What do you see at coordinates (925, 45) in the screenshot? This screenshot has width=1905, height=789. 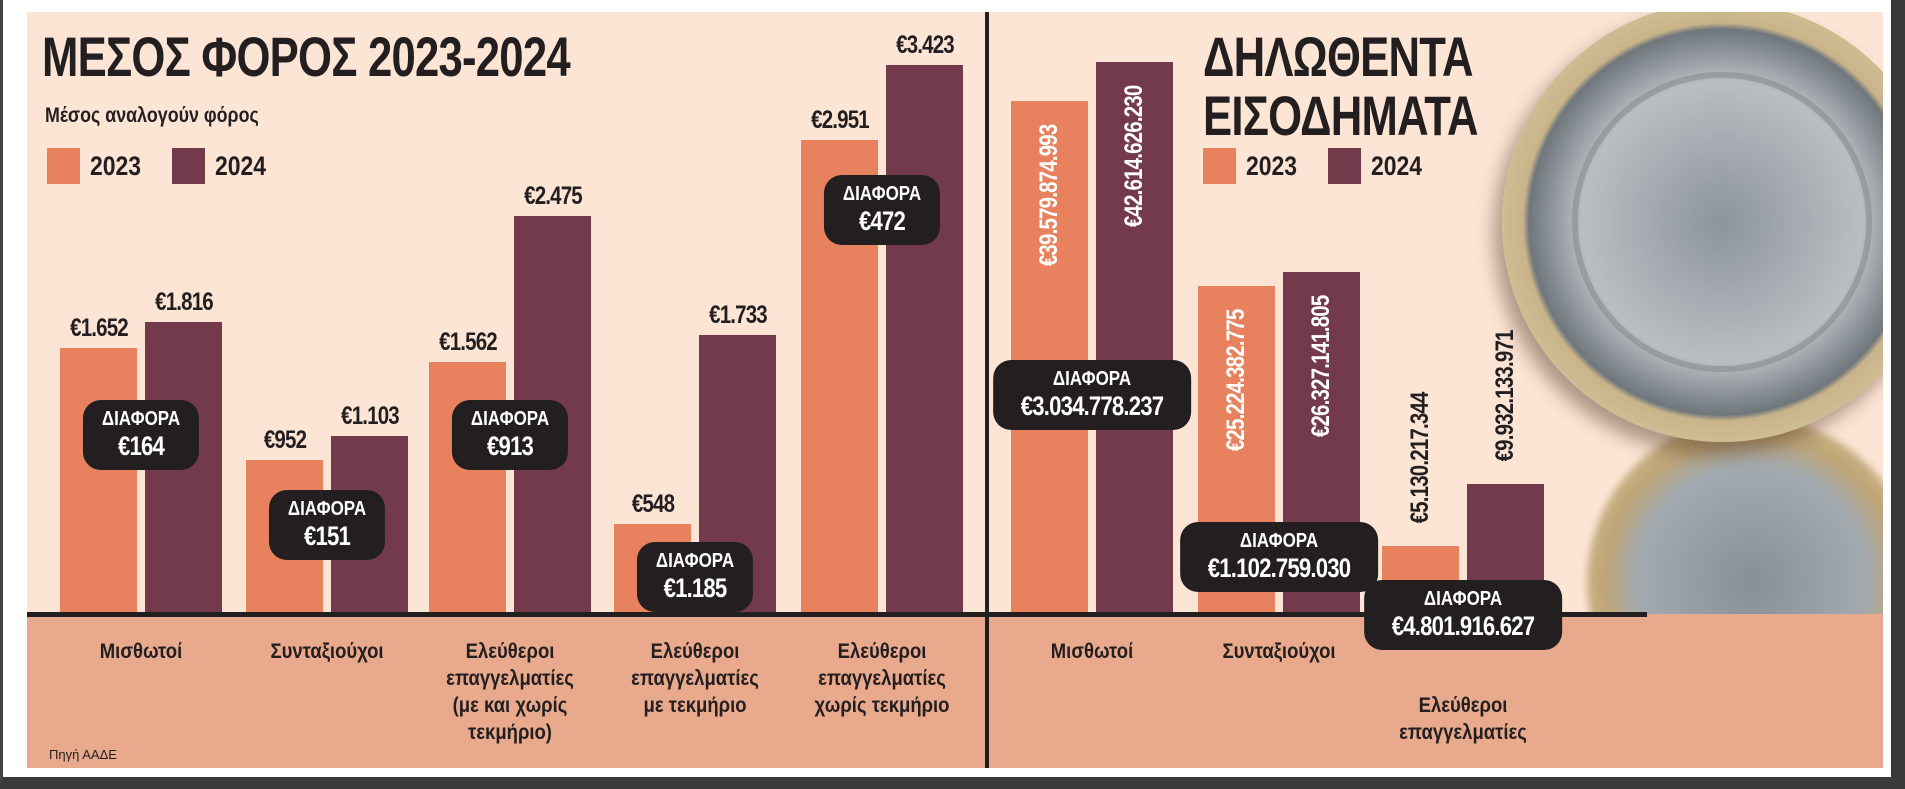 I see `value-label: €3.423` at bounding box center [925, 45].